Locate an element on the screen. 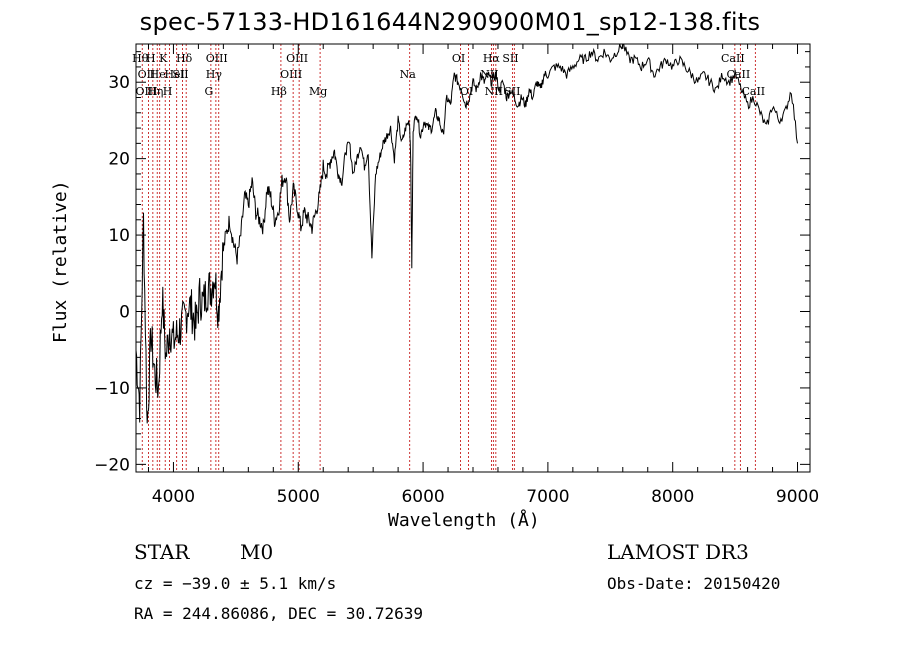 This screenshot has height=649, width=900. spectral-line-label: Mg is located at coordinates (318, 91).